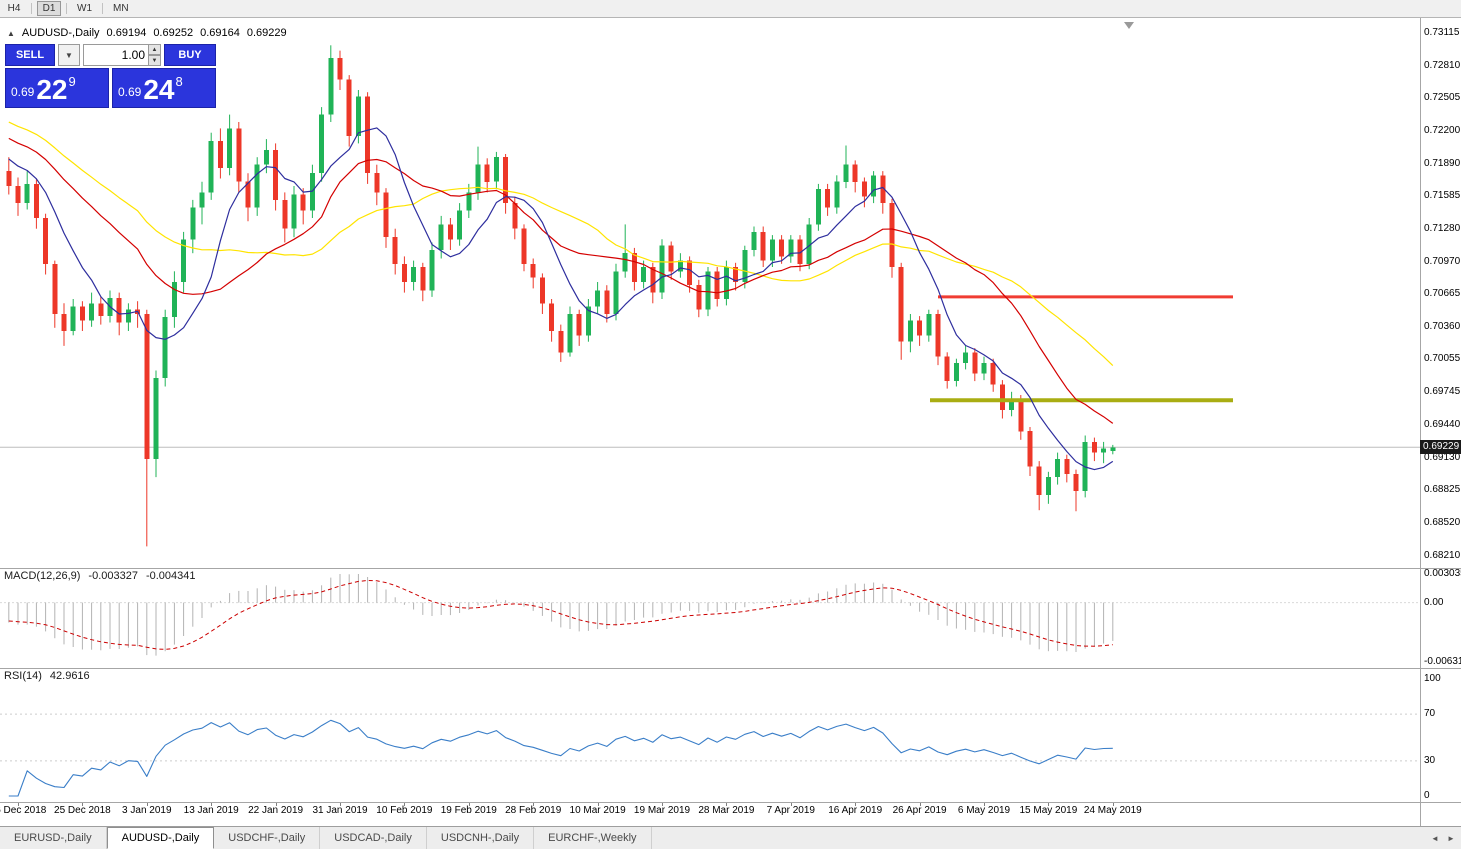  I want to click on chart-tab-audusd-daily: AUDUSD-,Daily, so click(160, 838).